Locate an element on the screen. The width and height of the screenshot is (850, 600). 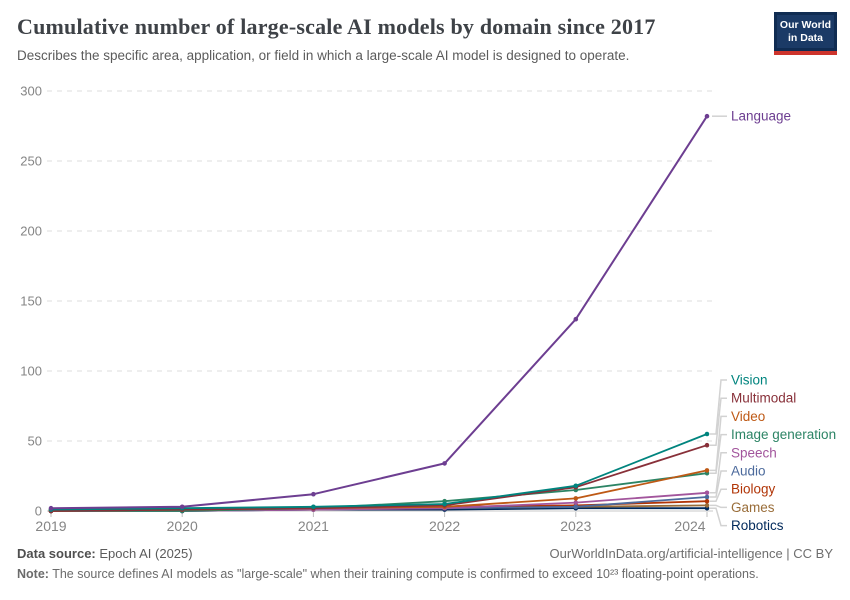
data-point-games-2024 is located at coordinates (707, 505).